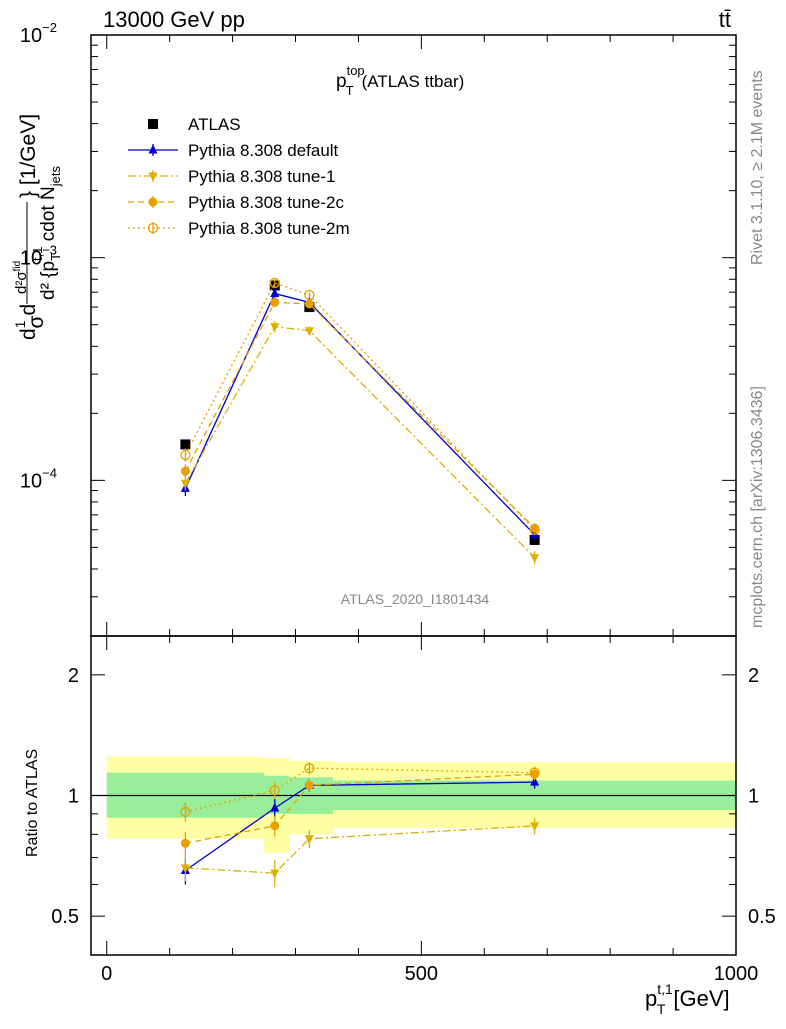 This screenshot has width=786, height=1029. I want to click on header-right: tt̄, so click(725, 19).